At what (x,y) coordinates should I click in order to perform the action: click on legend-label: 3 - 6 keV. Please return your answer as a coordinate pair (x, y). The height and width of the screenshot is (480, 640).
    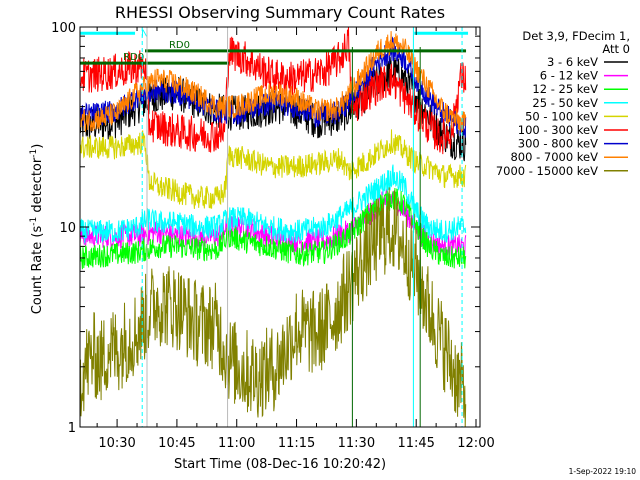
    Looking at the image, I should click on (572, 62).